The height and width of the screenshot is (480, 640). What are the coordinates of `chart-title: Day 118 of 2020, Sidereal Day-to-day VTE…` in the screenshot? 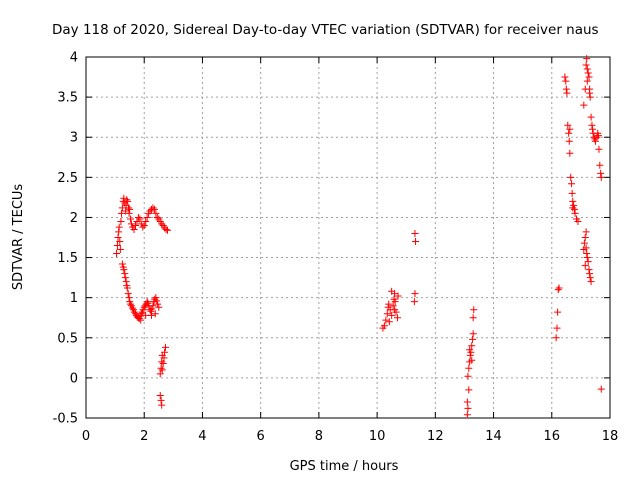 It's located at (325, 30).